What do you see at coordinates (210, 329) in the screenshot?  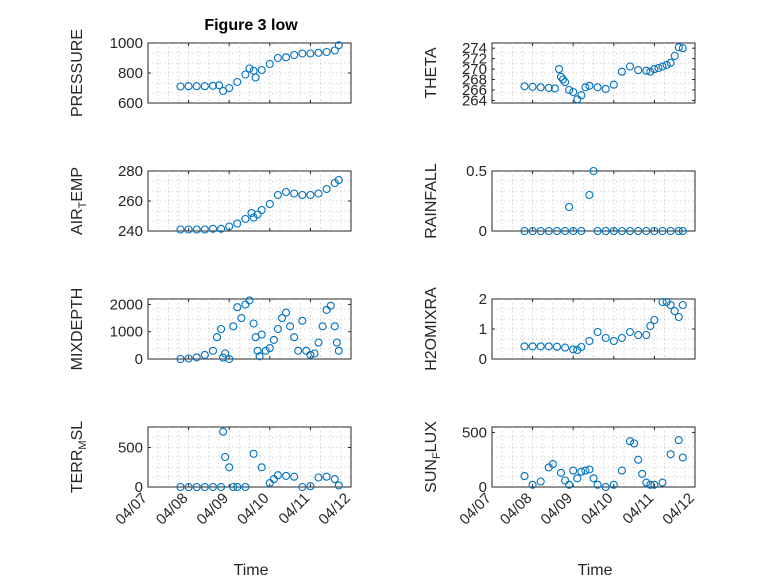 I see `subplot-mixdepth: 0 1000 2000 MIXDEPTH` at bounding box center [210, 329].